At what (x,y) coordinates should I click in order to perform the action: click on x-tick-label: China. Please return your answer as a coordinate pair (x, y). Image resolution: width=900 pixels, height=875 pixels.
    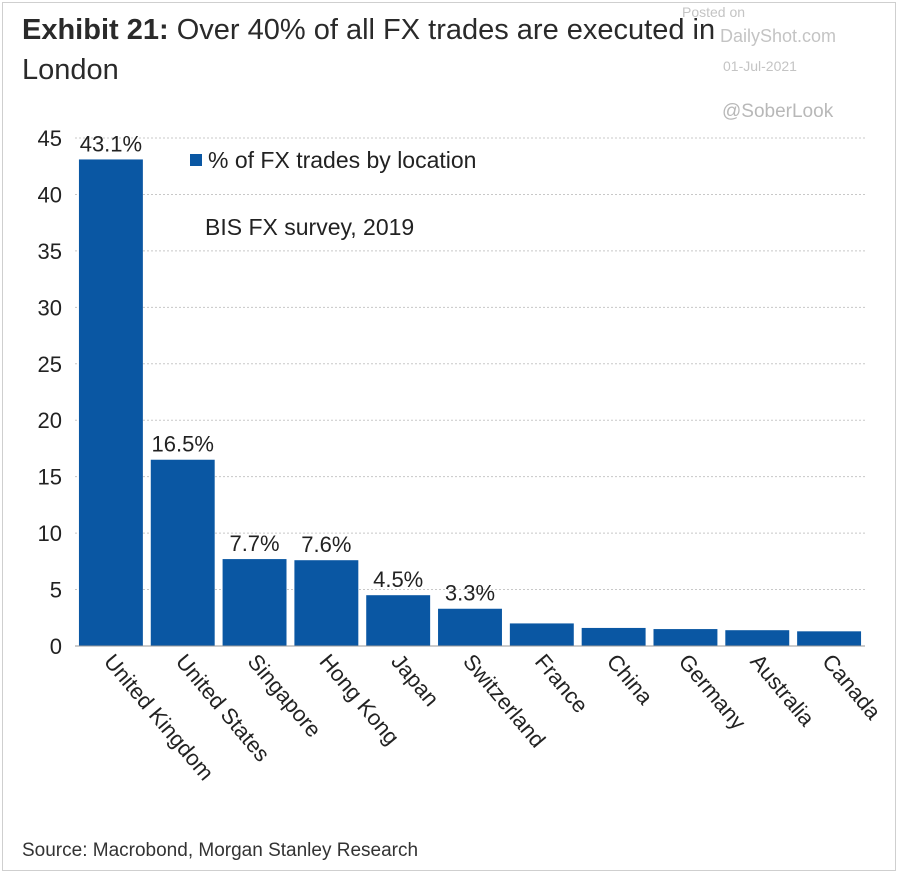
    Looking at the image, I should click on (630, 679).